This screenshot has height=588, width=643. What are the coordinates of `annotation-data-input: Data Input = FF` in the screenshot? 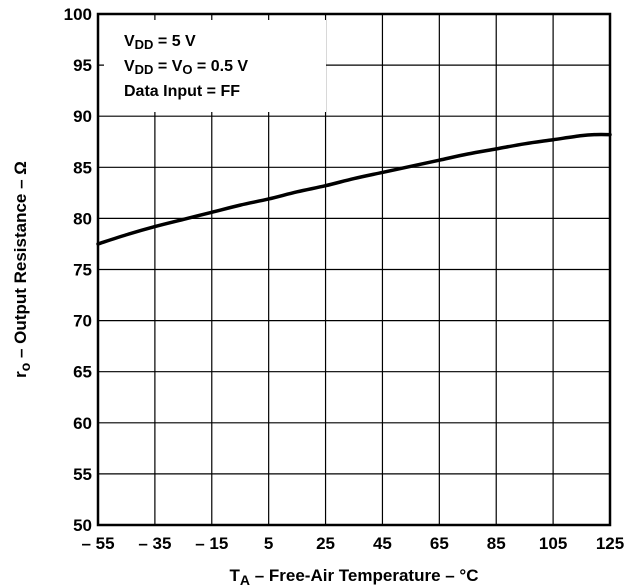 It's located at (182, 91).